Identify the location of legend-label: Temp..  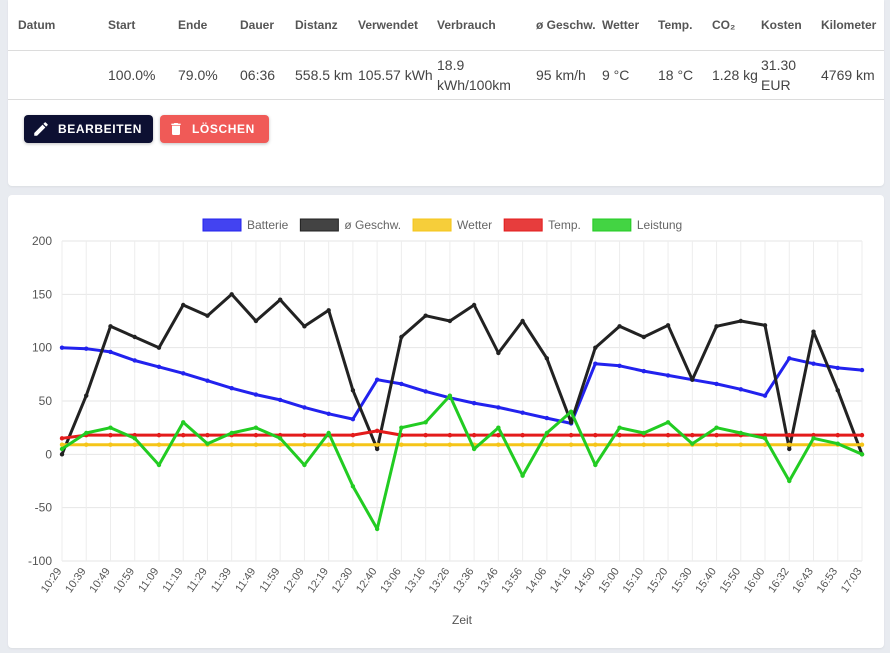
(564, 225).